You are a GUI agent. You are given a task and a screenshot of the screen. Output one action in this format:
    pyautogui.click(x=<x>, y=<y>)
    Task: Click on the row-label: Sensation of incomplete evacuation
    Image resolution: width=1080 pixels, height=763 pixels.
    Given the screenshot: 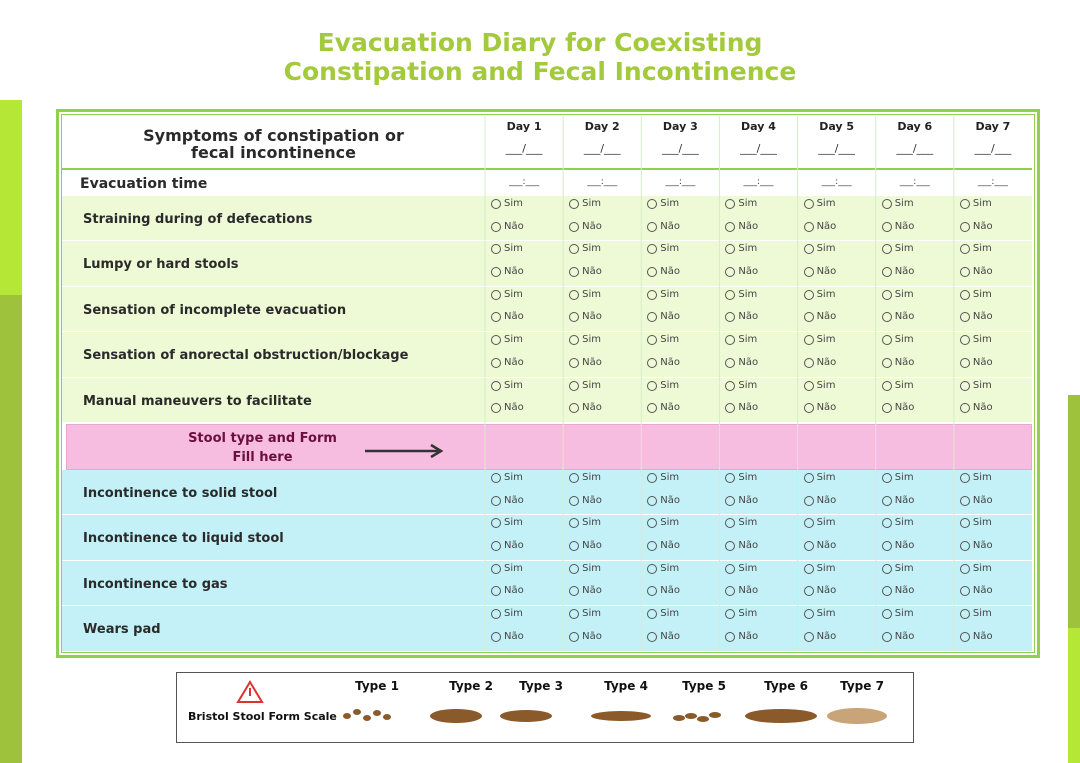 What is the action you would take?
    pyautogui.click(x=215, y=310)
    